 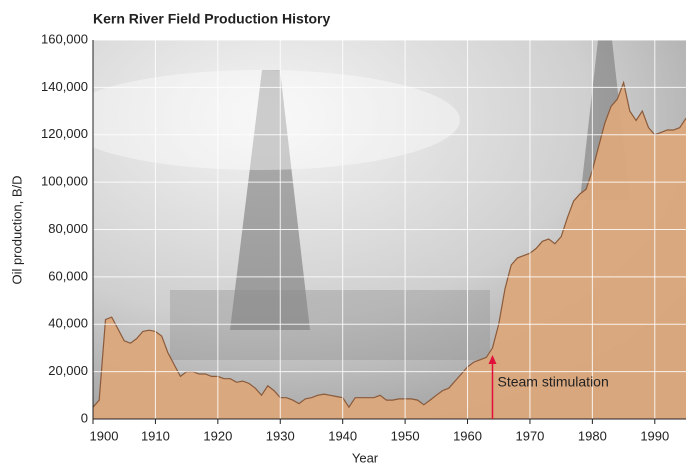 I want to click on x-tick-label: 1920, so click(x=217, y=435).